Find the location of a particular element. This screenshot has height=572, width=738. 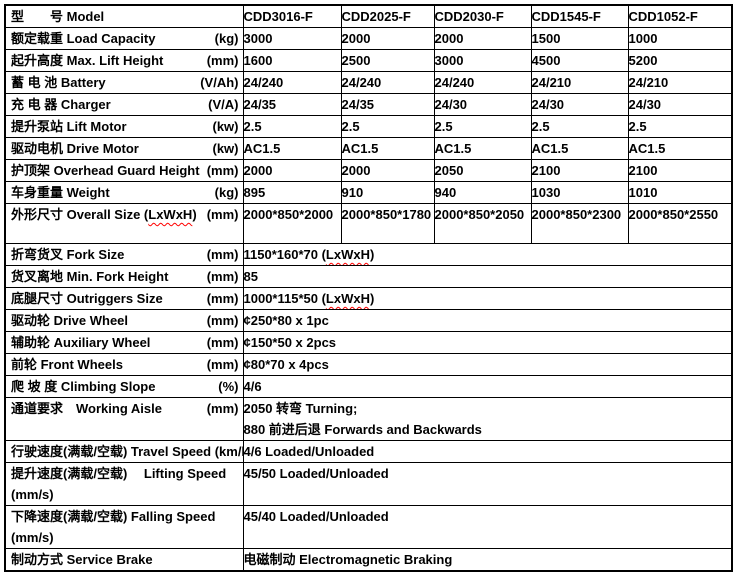

row-label-cell: 制动方式 Service Brake is located at coordinates (124, 560).